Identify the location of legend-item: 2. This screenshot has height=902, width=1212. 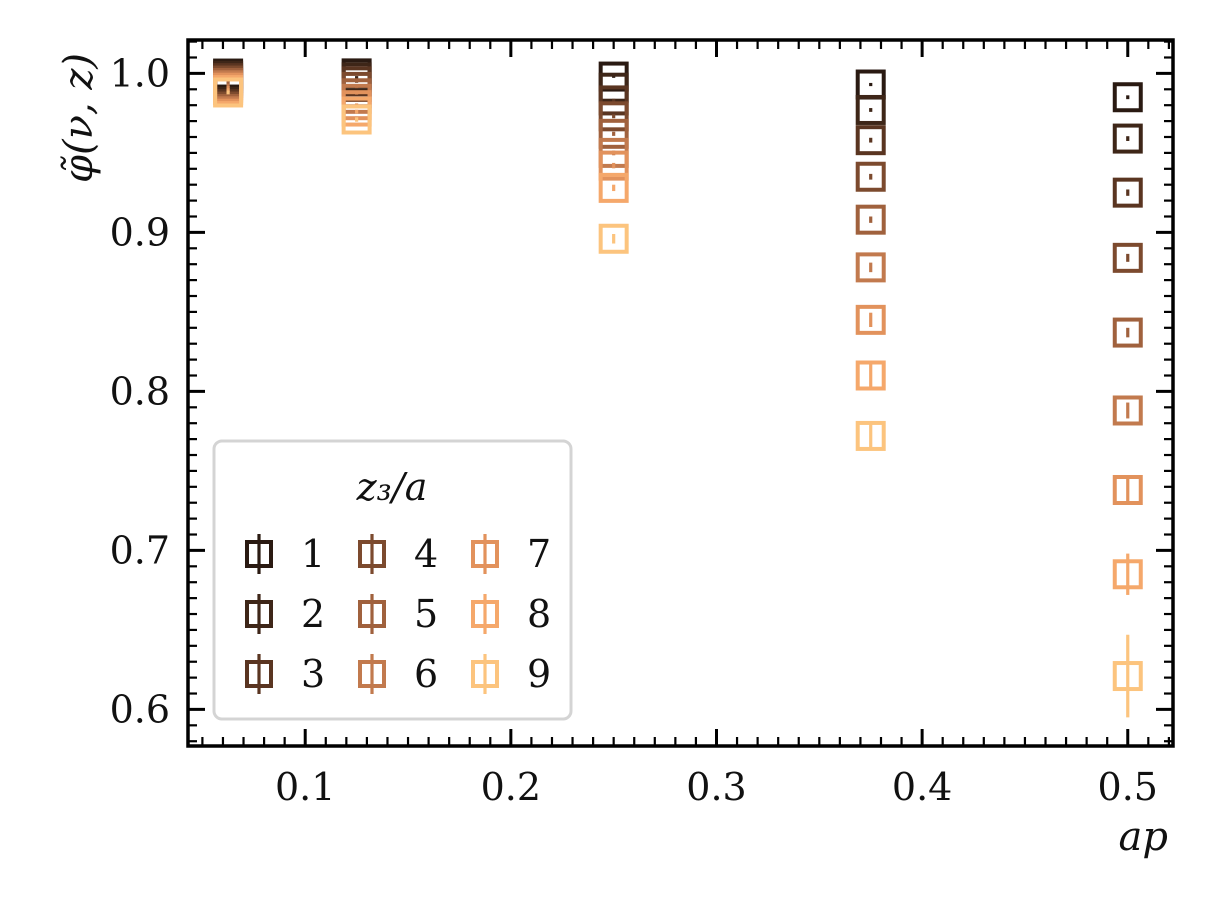
(285, 614).